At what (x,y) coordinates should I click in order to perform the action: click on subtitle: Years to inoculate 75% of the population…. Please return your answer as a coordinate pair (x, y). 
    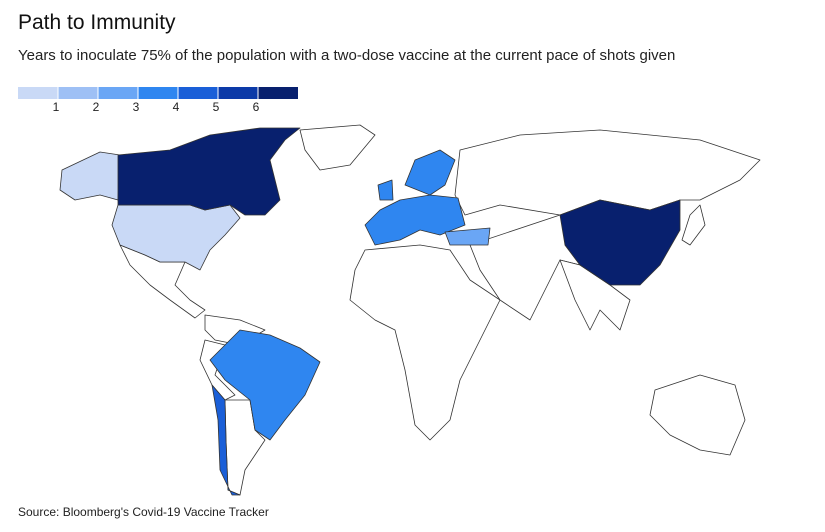
    Looking at the image, I should click on (346, 55).